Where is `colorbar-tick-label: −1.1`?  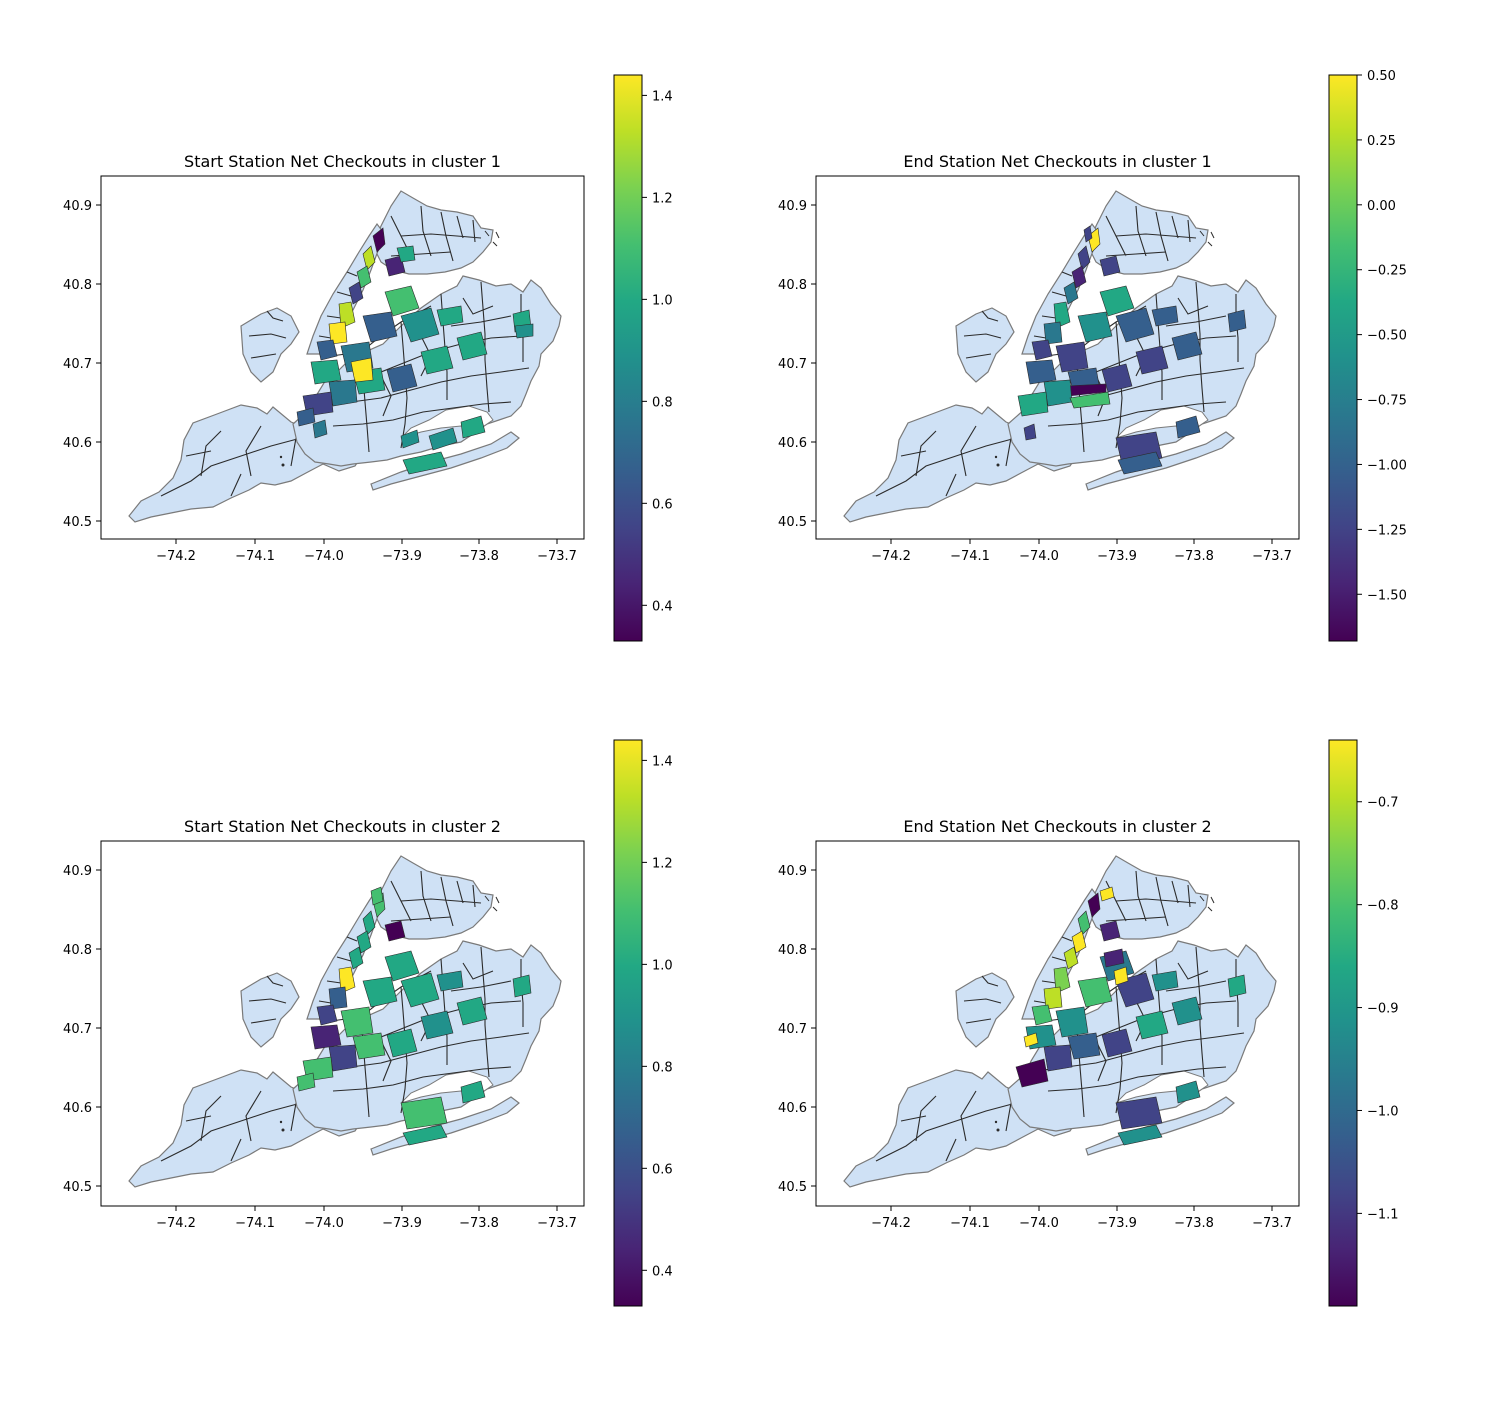 colorbar-tick-label: −1.1 is located at coordinates (1383, 1214).